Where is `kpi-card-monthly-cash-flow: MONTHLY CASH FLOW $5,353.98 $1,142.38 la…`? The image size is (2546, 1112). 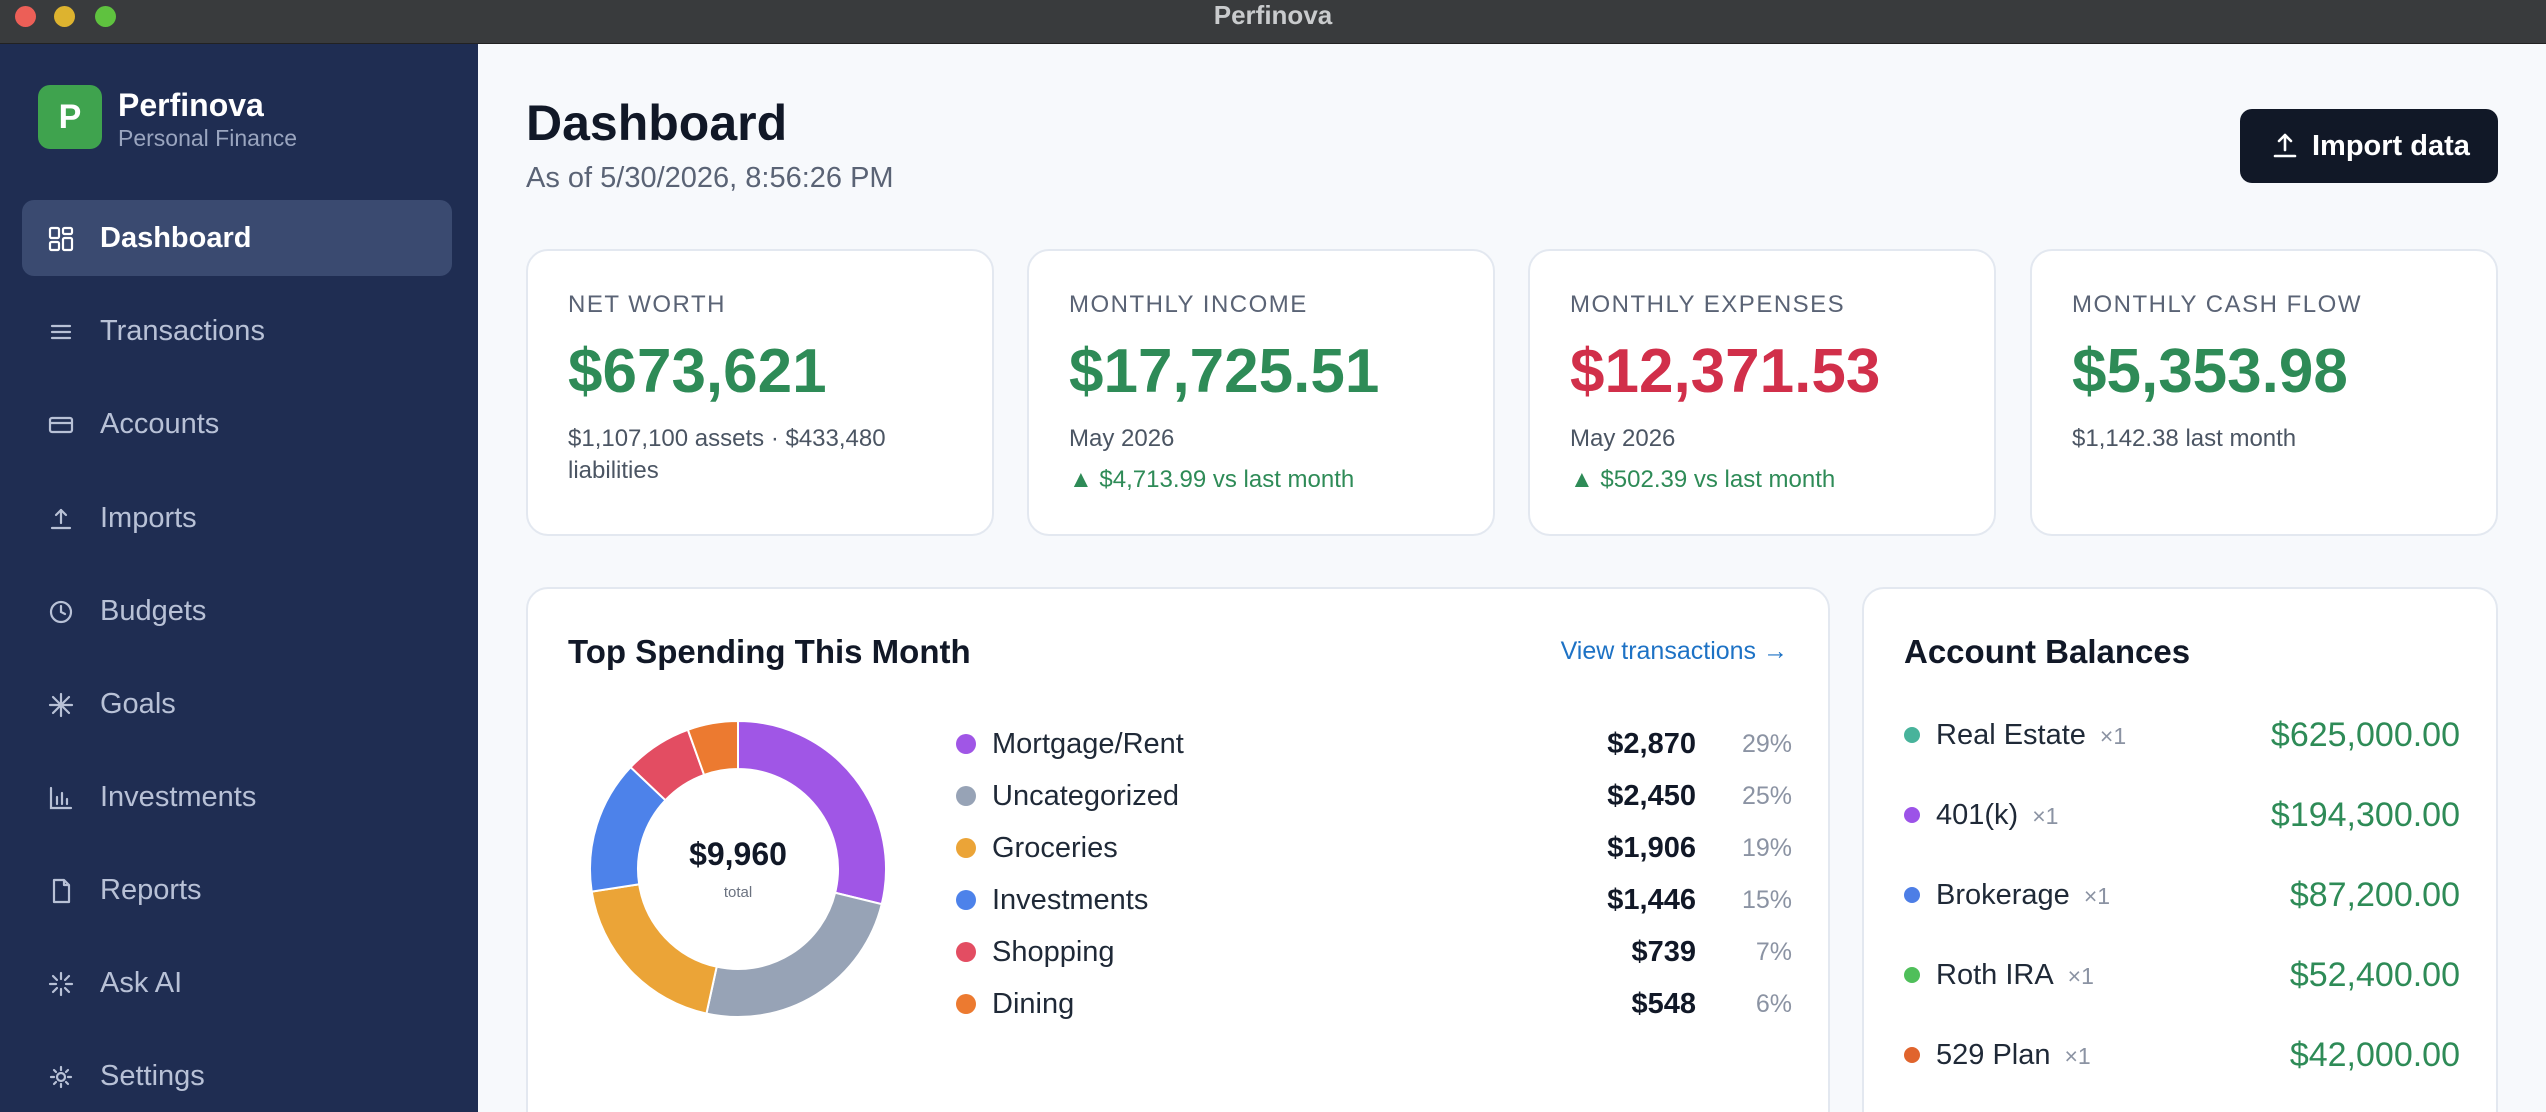
kpi-card-monthly-cash-flow: MONTHLY CASH FLOW $5,353.98 $1,142.38 la… is located at coordinates (2264, 392).